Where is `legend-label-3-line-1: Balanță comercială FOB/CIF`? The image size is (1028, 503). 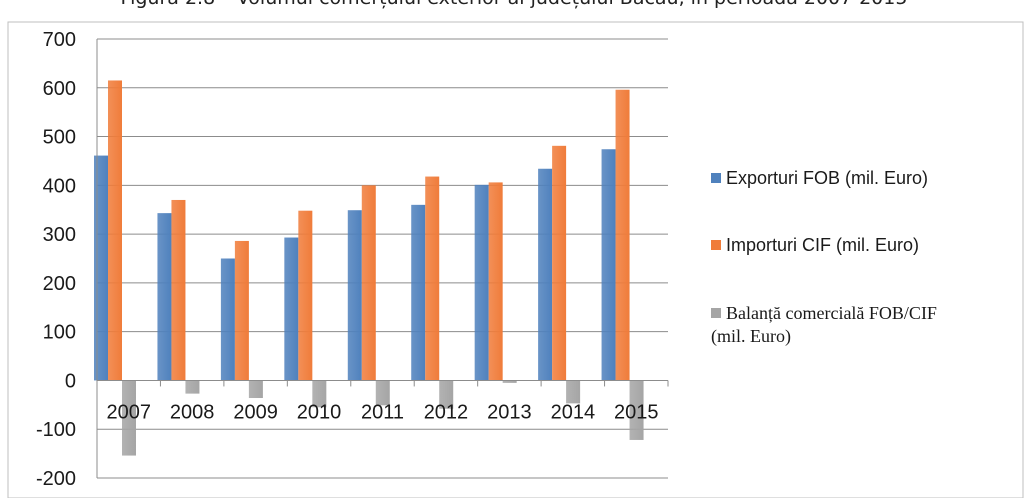
legend-label-3-line-1: Balanță comercială FOB/CIF is located at coordinates (831, 313).